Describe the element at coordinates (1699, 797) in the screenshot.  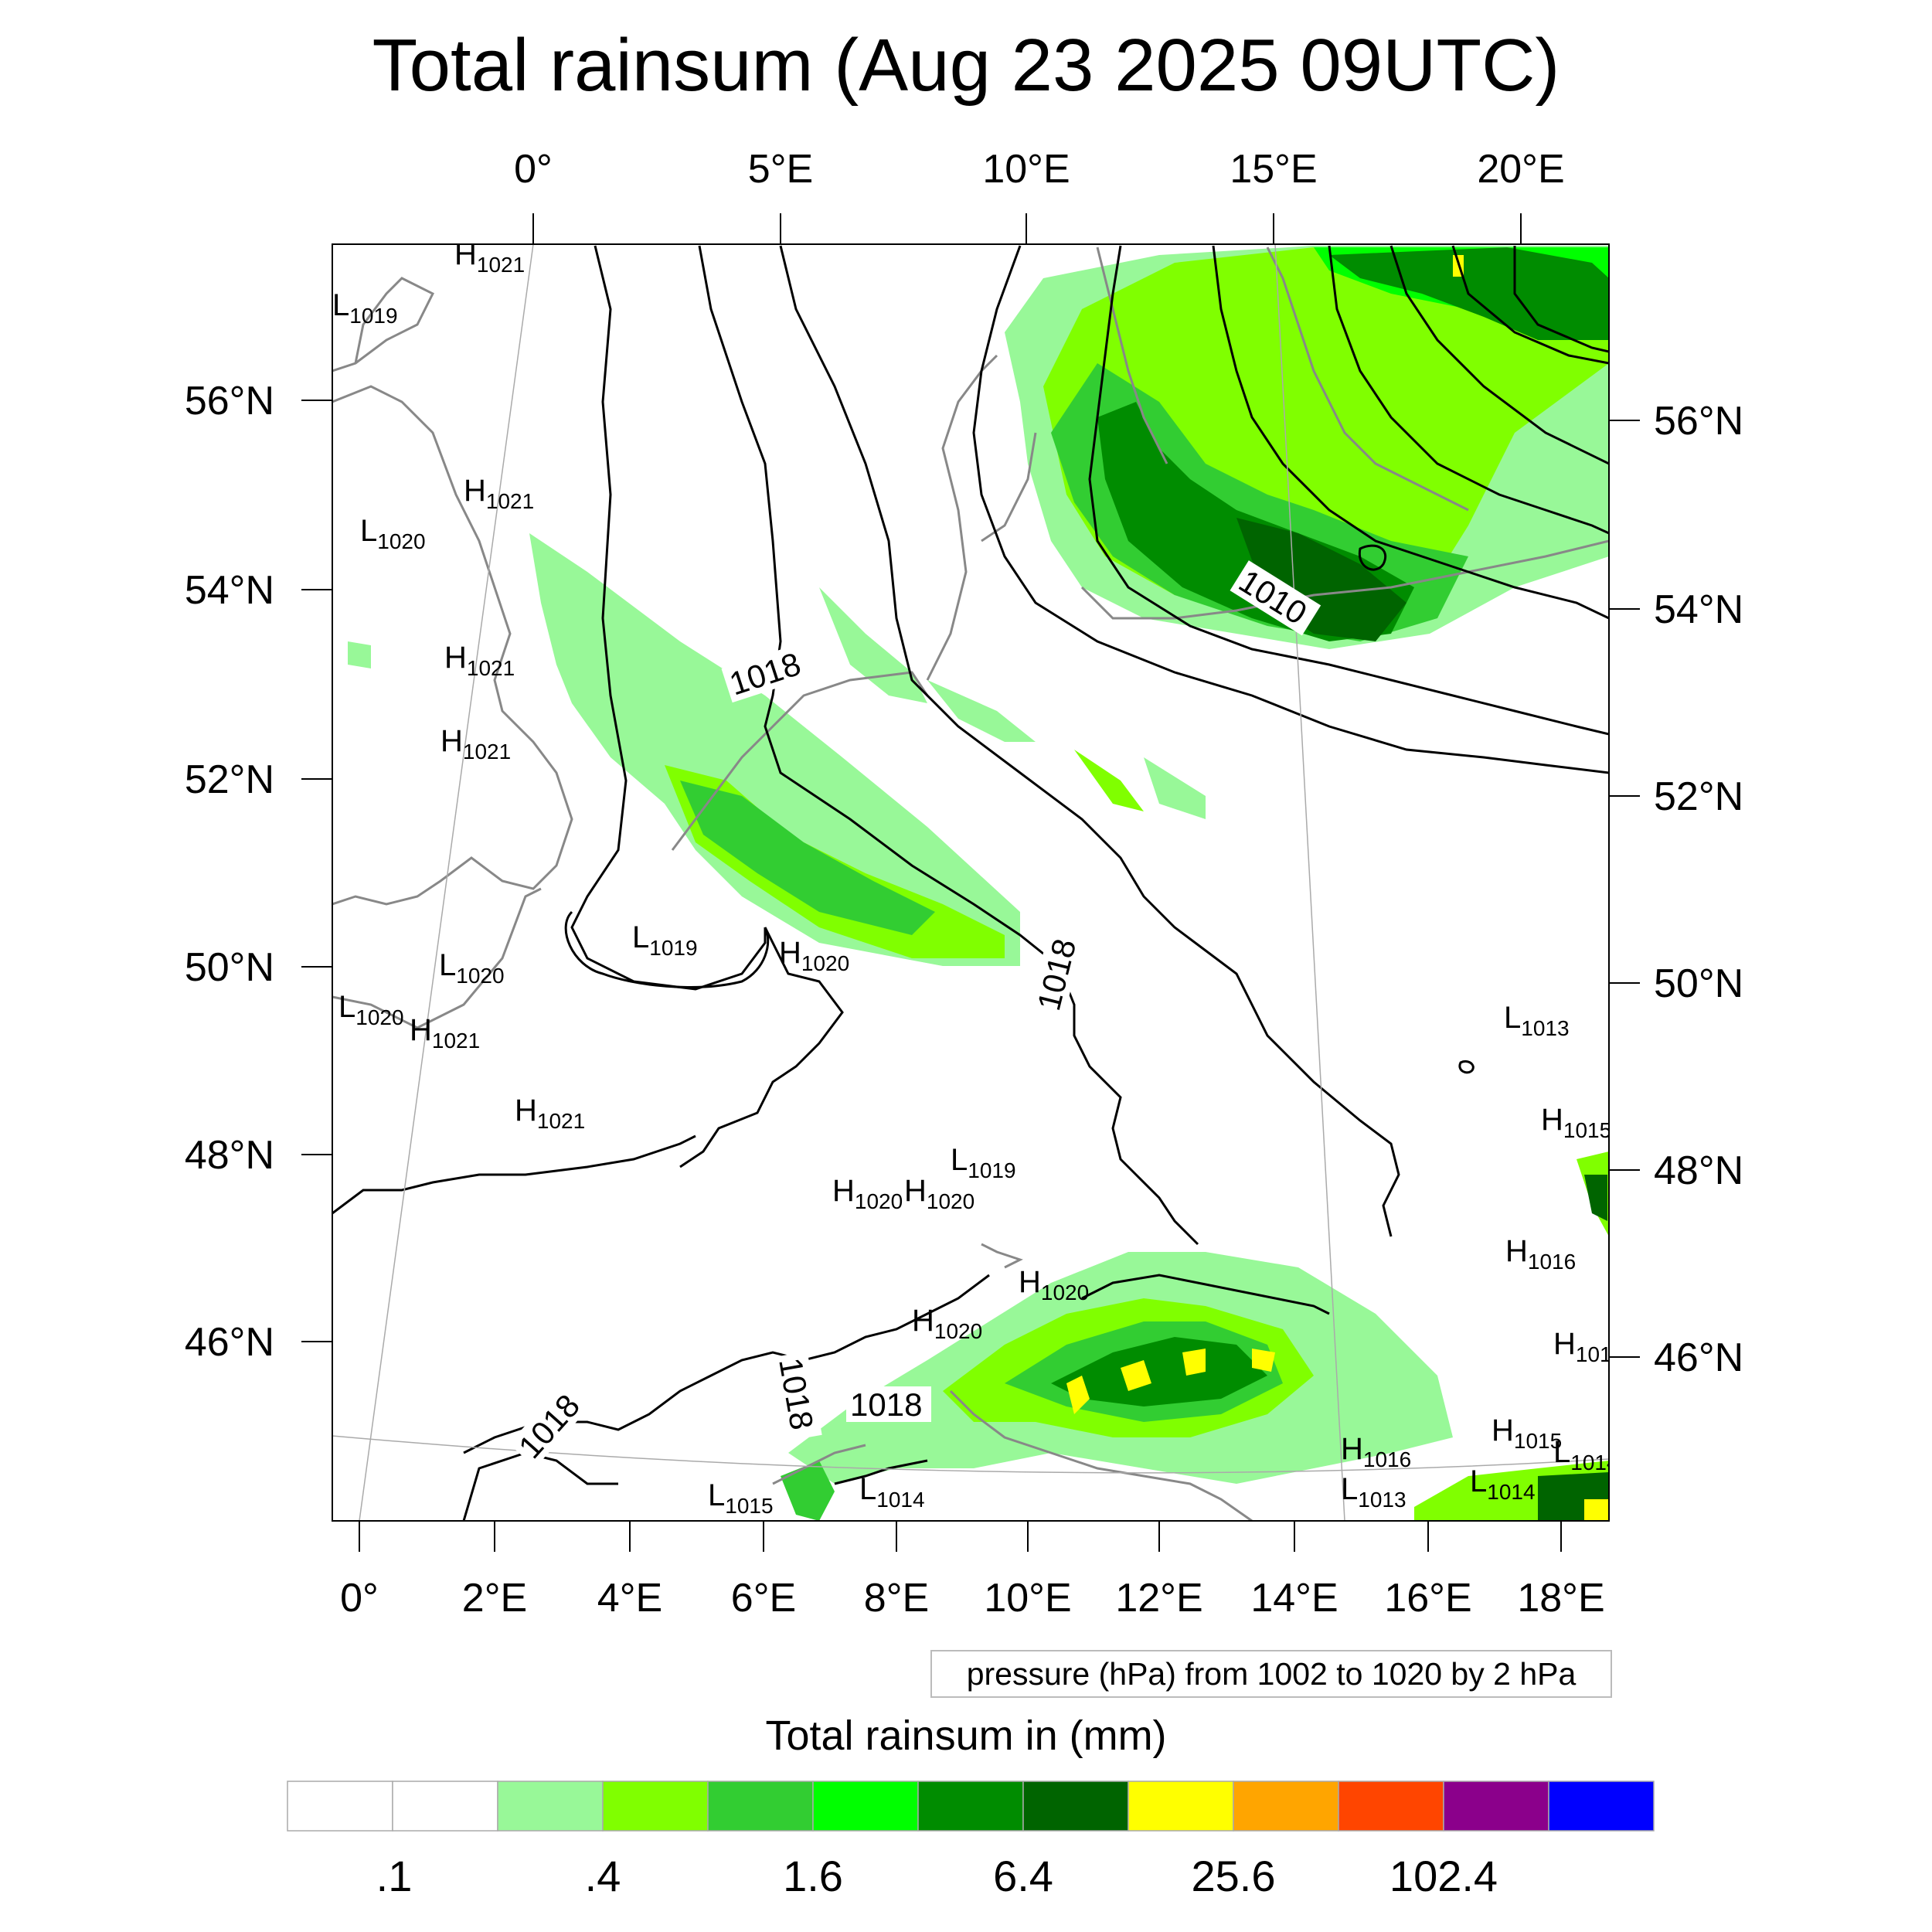
I see `right-lat-label: 52°N` at that location.